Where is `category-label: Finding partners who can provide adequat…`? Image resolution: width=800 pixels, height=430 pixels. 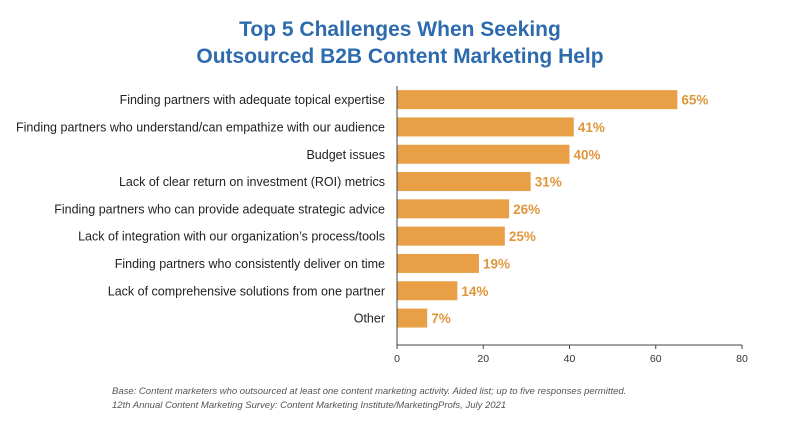 category-label: Finding partners who can provide adequat… is located at coordinates (219, 209).